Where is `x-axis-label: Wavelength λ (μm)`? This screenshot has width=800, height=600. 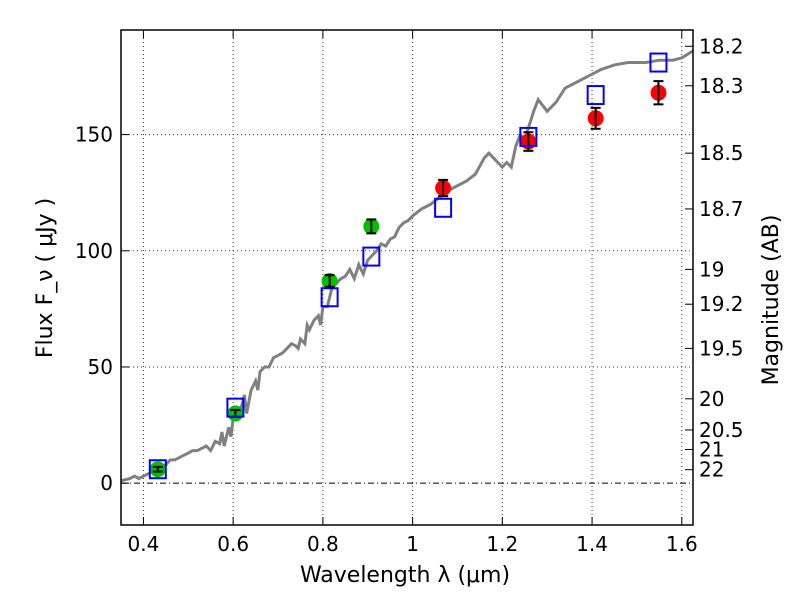 x-axis-label: Wavelength λ (μm) is located at coordinates (405, 575).